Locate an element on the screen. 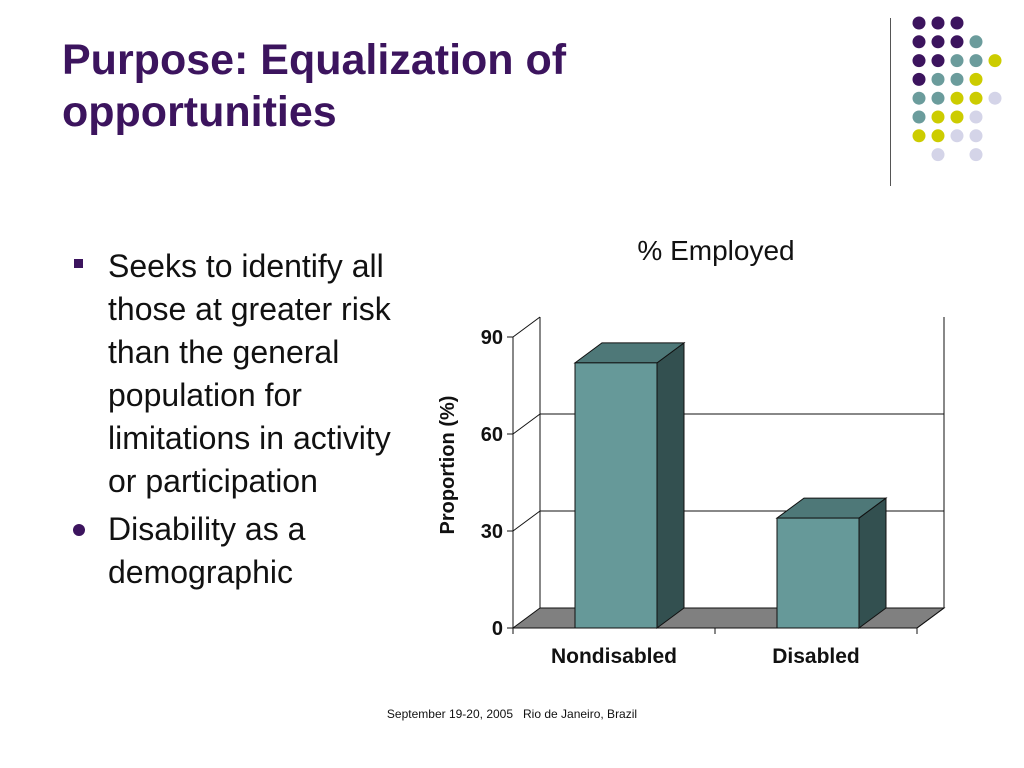 This screenshot has height=768, width=1024. title-line-2: opportunities is located at coordinates (199, 112).